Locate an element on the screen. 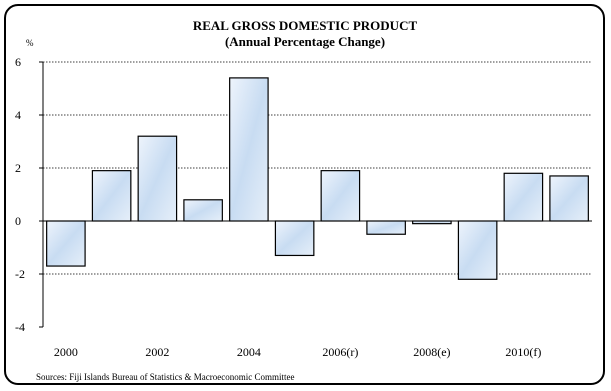 This screenshot has width=611, height=391. y-tick-label: 6 is located at coordinates (18, 62).